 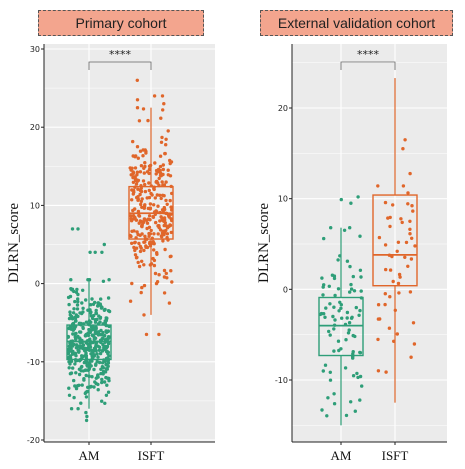 What do you see at coordinates (35, 49) in the screenshot?
I see `y-tick-label: 30` at bounding box center [35, 49].